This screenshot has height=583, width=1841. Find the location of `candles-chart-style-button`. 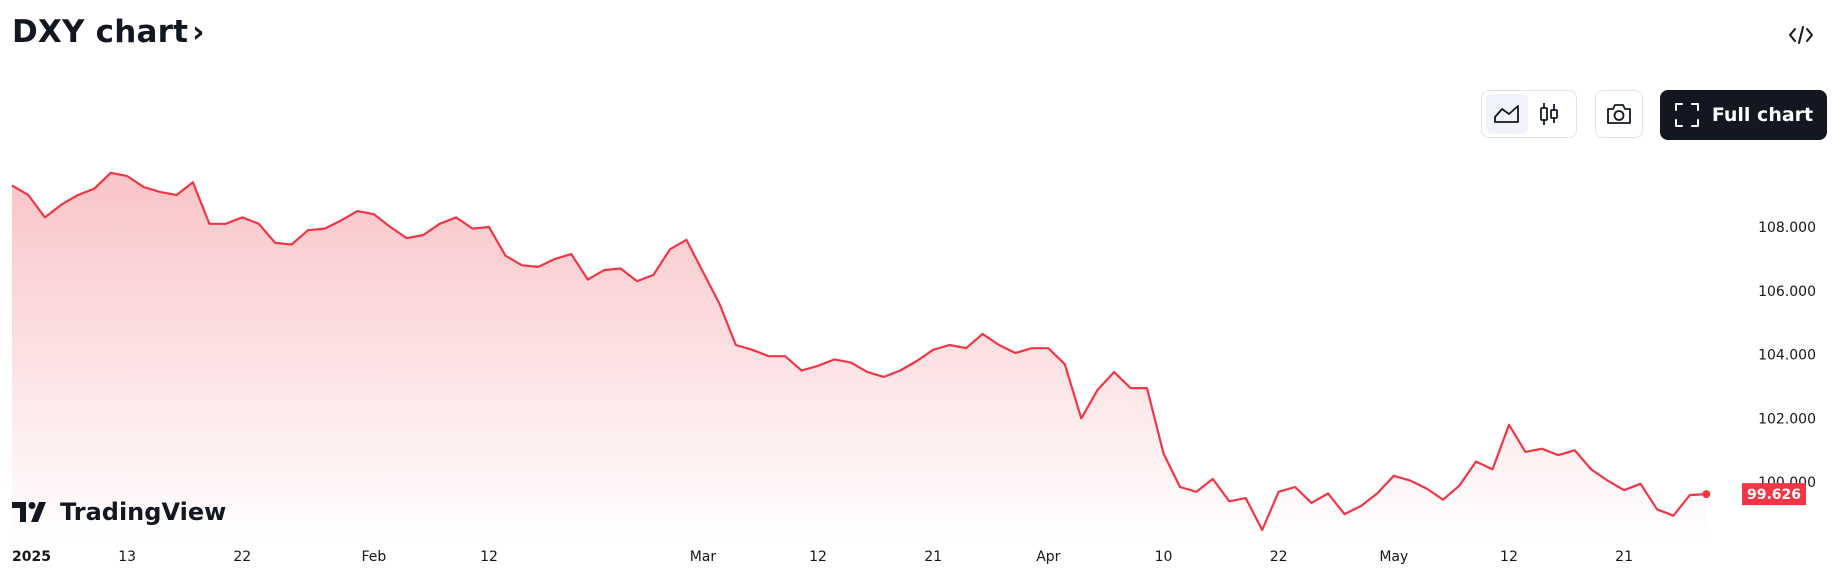

candles-chart-style-button is located at coordinates (1549, 114).